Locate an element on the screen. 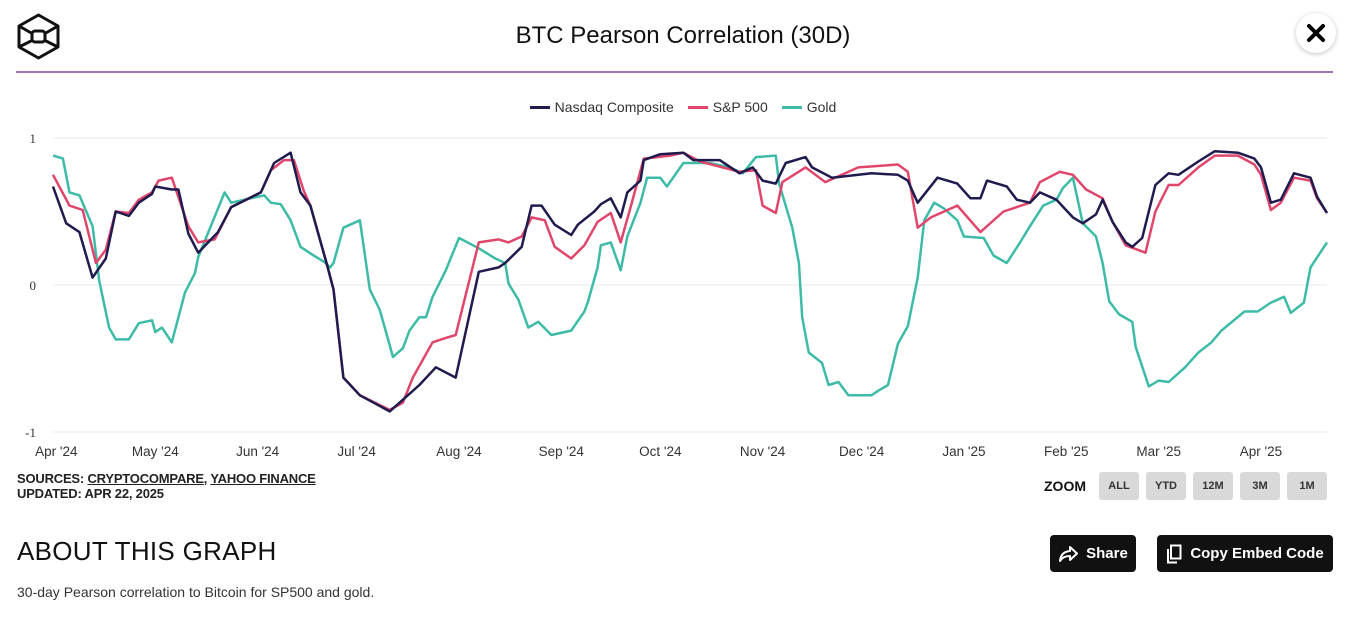 Image resolution: width=1366 pixels, height=624 pixels. y-tick-label: -1 is located at coordinates (30, 432).